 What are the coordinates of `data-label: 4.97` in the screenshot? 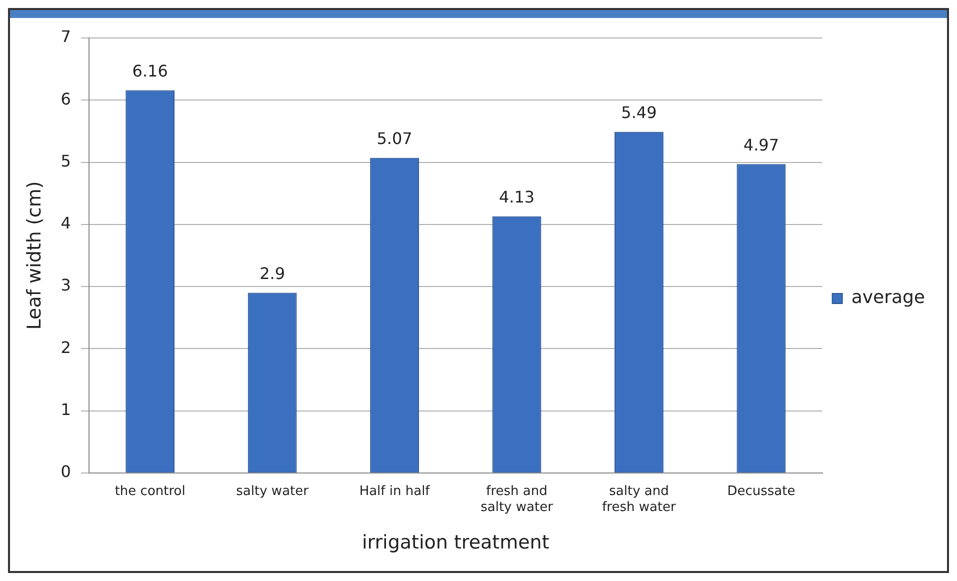 It's located at (761, 144).